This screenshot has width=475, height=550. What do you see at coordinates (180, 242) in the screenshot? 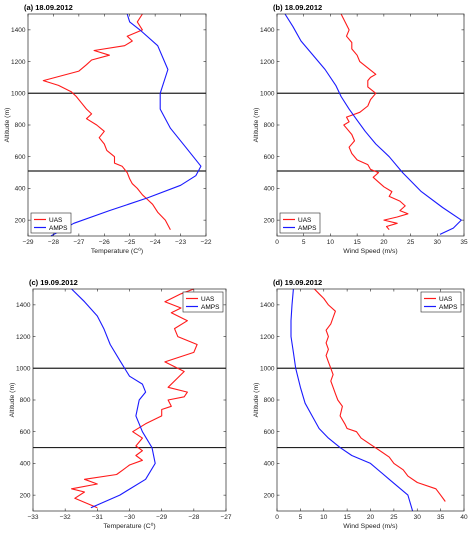
I see `x-tick-label: −23` at bounding box center [180, 242].